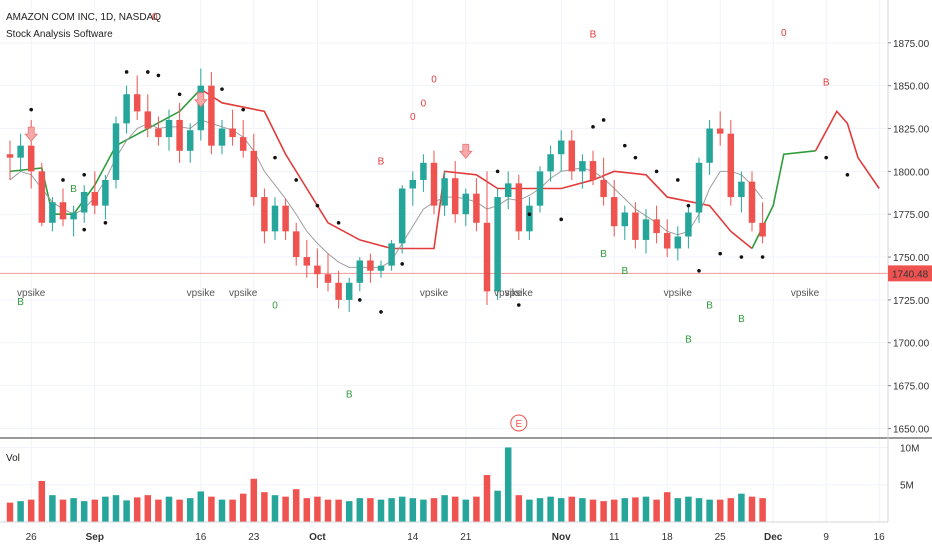 This screenshot has height=550, width=932. What do you see at coordinates (519, 423) in the screenshot?
I see `earnings-marker: E` at bounding box center [519, 423].